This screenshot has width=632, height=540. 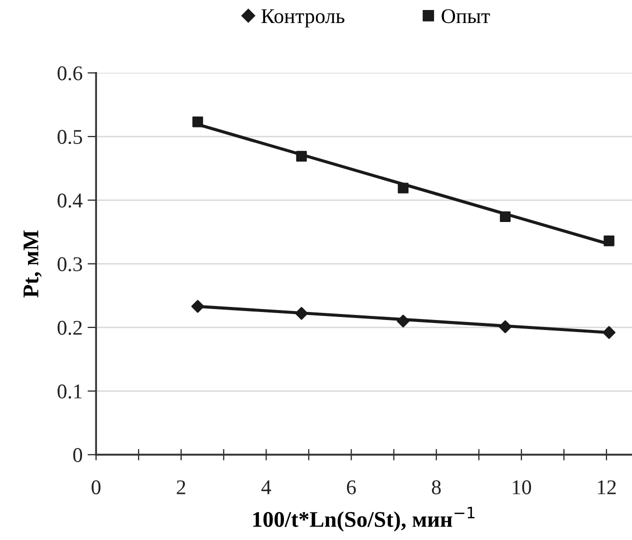 I want to click on x-tick-label: 6, so click(x=351, y=487).